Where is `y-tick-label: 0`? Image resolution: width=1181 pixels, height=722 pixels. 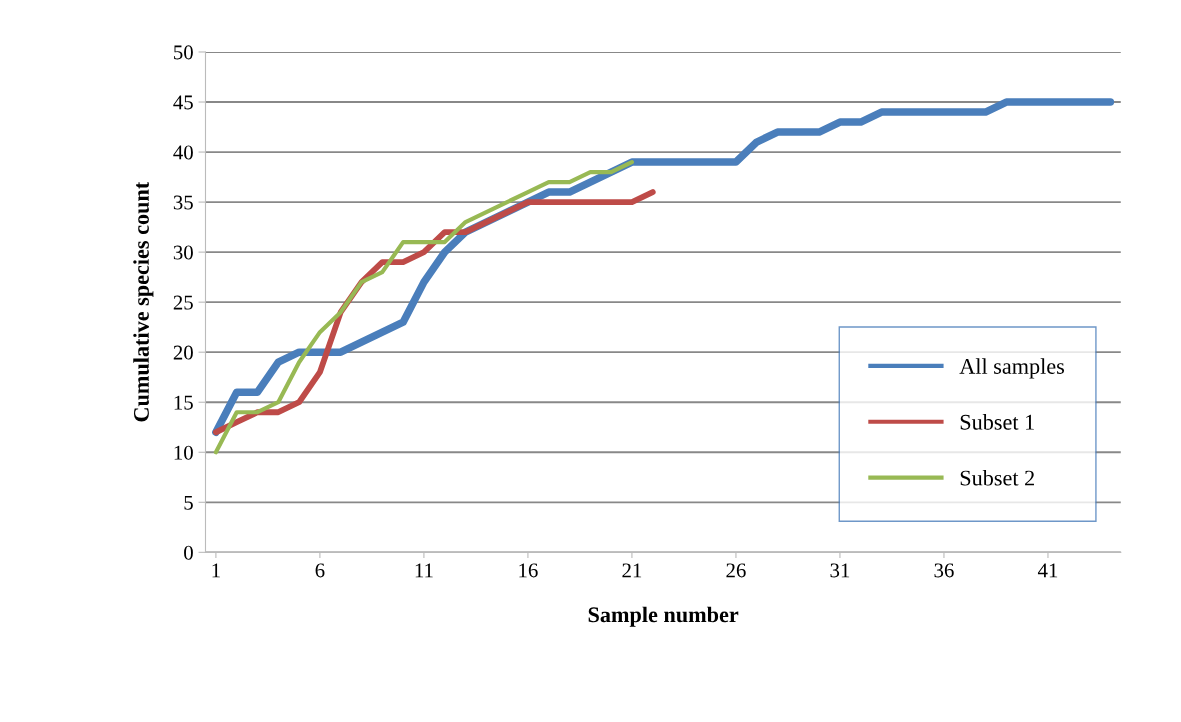
y-tick-label: 0 is located at coordinates (188, 552).